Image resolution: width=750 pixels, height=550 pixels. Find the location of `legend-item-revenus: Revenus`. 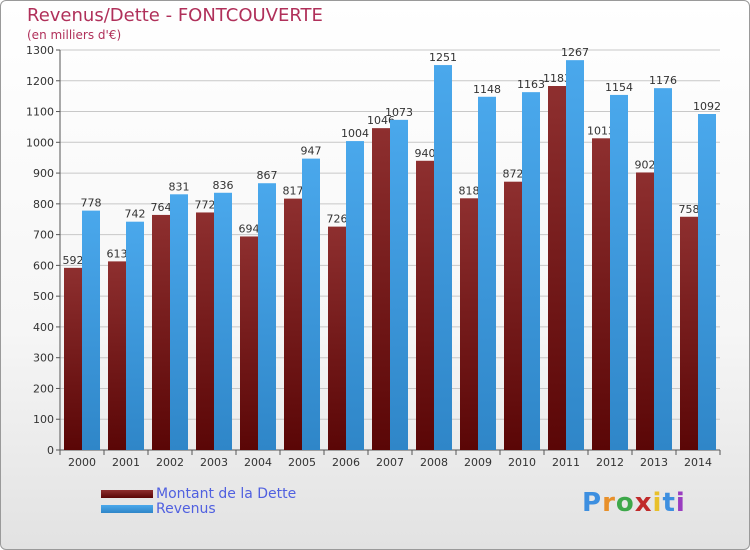

legend-item-revenus: Revenus is located at coordinates (198, 509).